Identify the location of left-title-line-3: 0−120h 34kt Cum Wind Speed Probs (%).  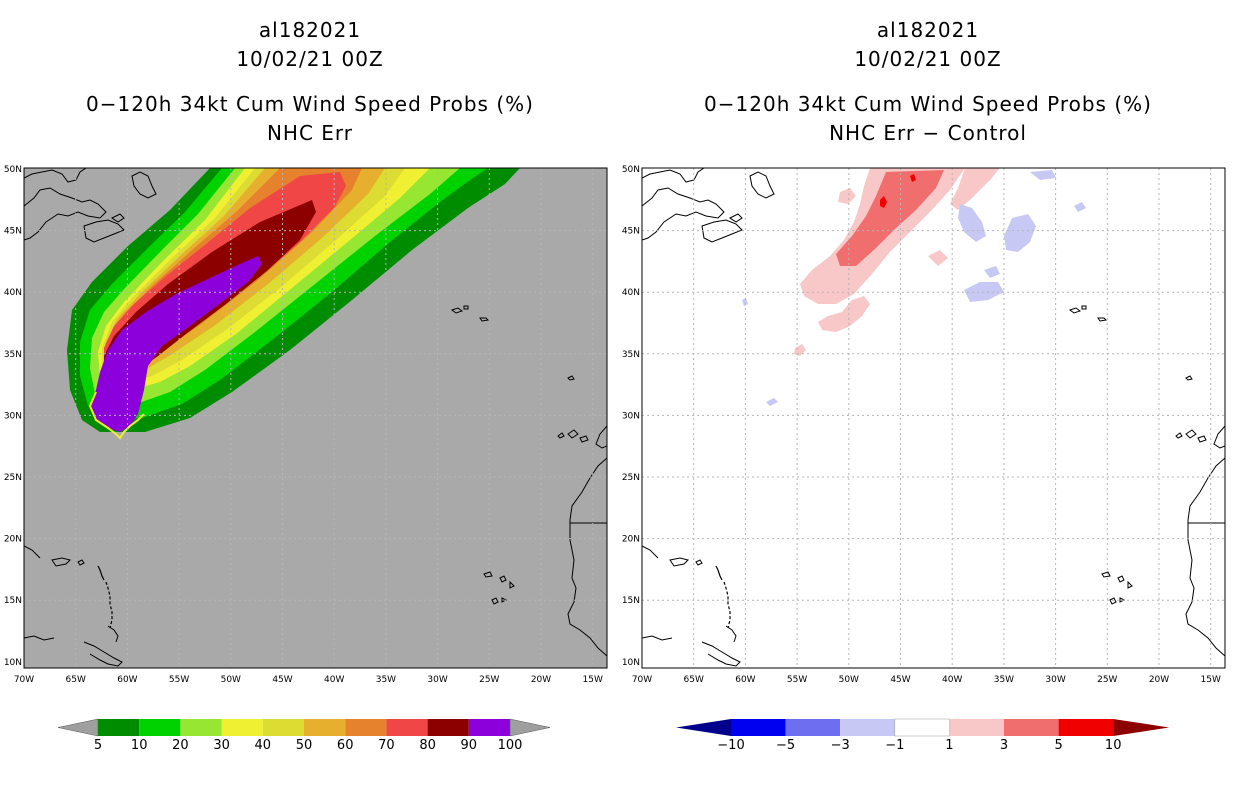
(310, 104).